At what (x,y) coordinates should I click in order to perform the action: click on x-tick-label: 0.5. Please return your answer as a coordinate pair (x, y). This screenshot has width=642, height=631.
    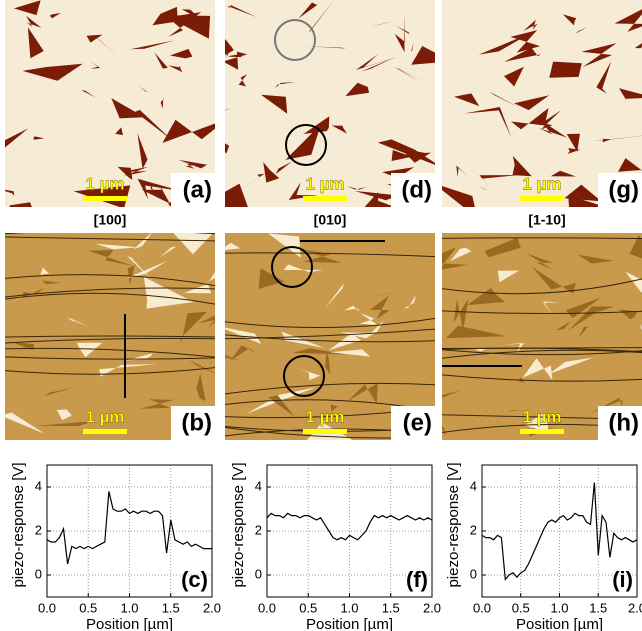
    Looking at the image, I should click on (521, 607).